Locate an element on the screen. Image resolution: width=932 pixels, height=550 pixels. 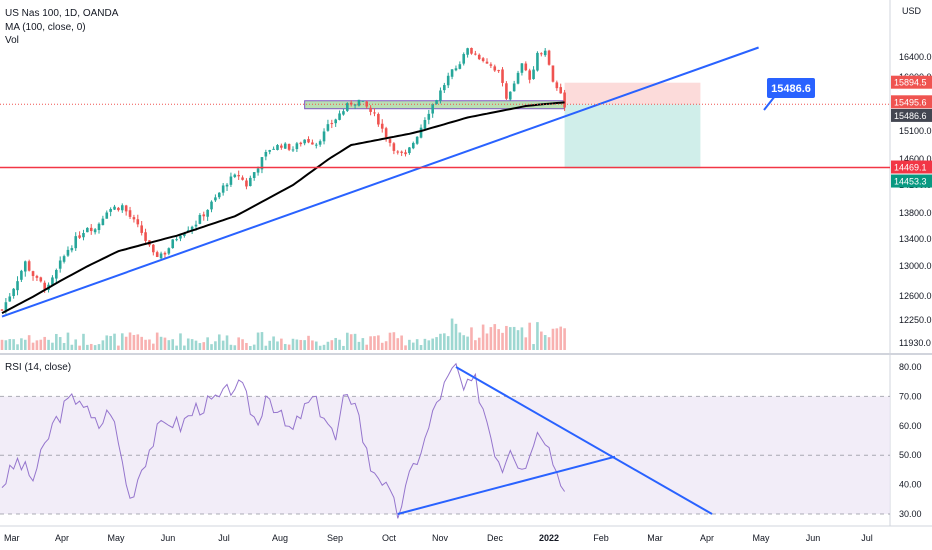
rsi-axis-tick: 70.00 is located at coordinates (910, 396).